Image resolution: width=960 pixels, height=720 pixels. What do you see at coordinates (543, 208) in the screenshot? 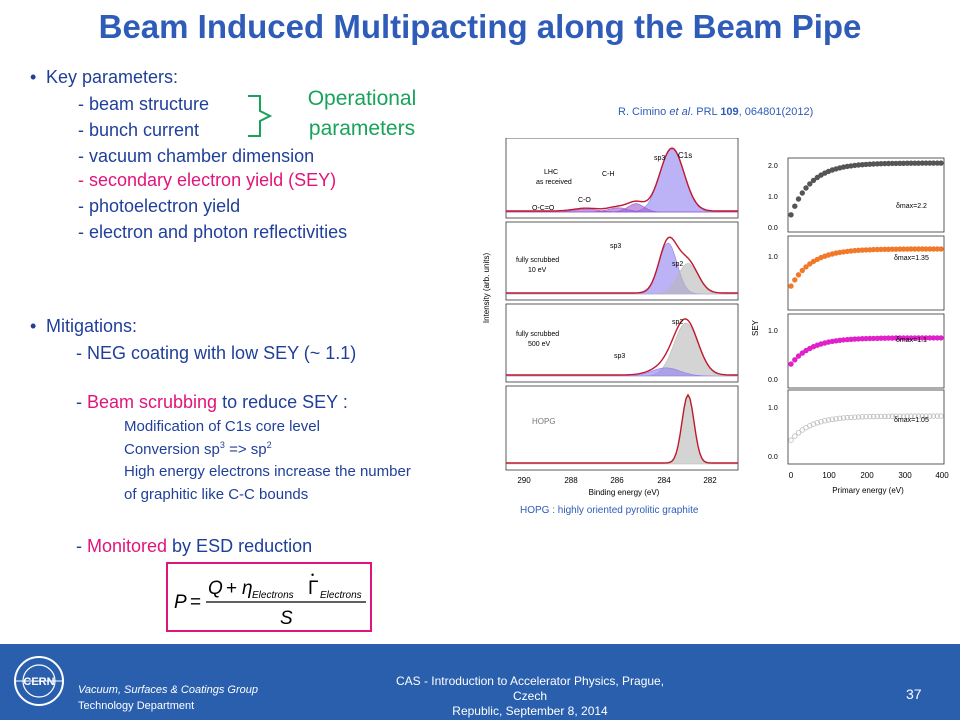
I see `label-oco: O-C=O` at bounding box center [543, 208].